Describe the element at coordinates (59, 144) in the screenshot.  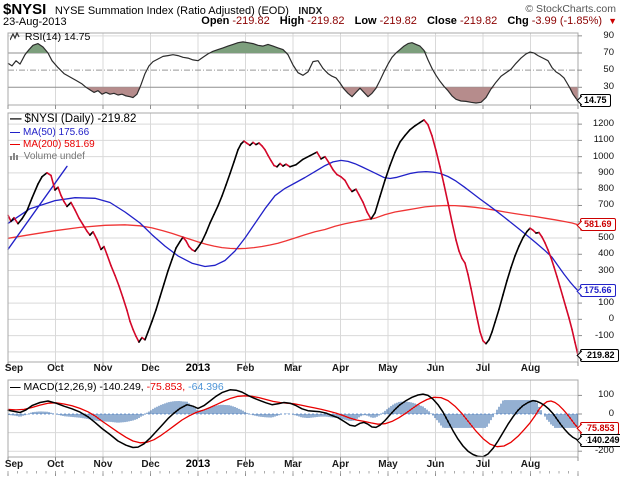
I see `ma200-legend-label: MA(200) 581.69` at that location.